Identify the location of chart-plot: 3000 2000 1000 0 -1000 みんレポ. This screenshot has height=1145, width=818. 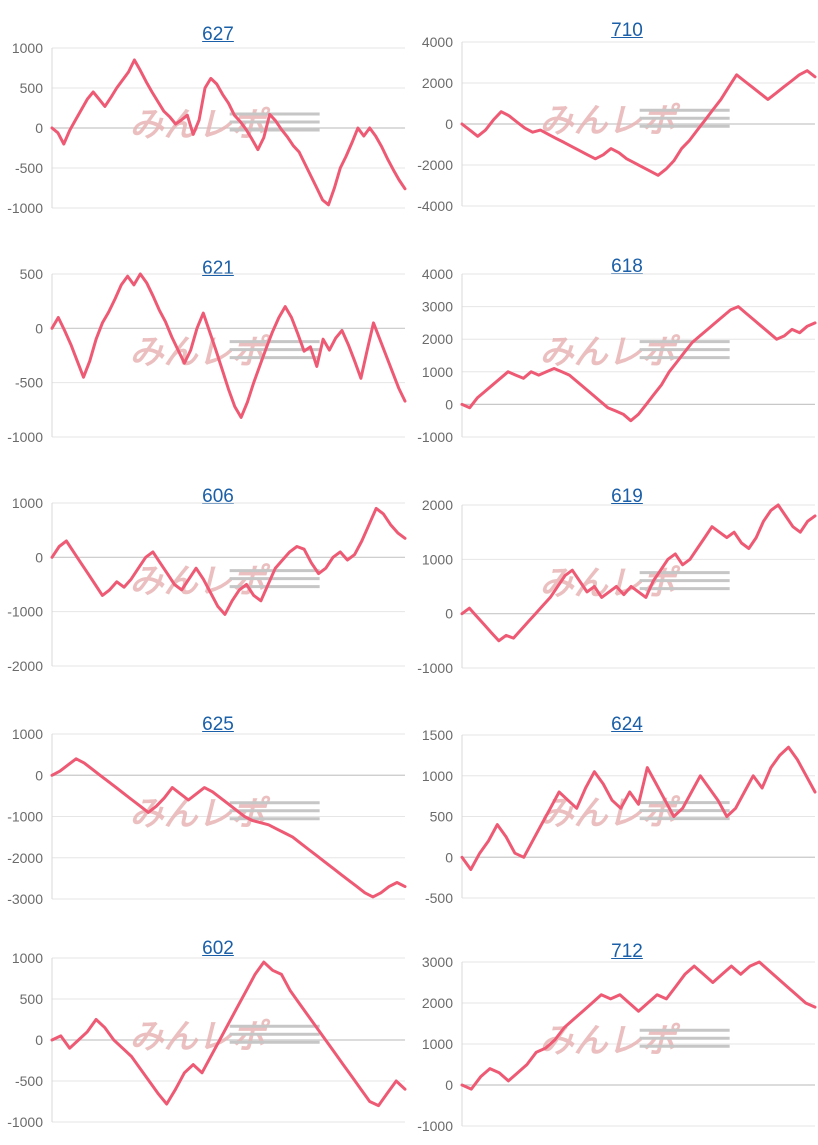
(617, 1044).